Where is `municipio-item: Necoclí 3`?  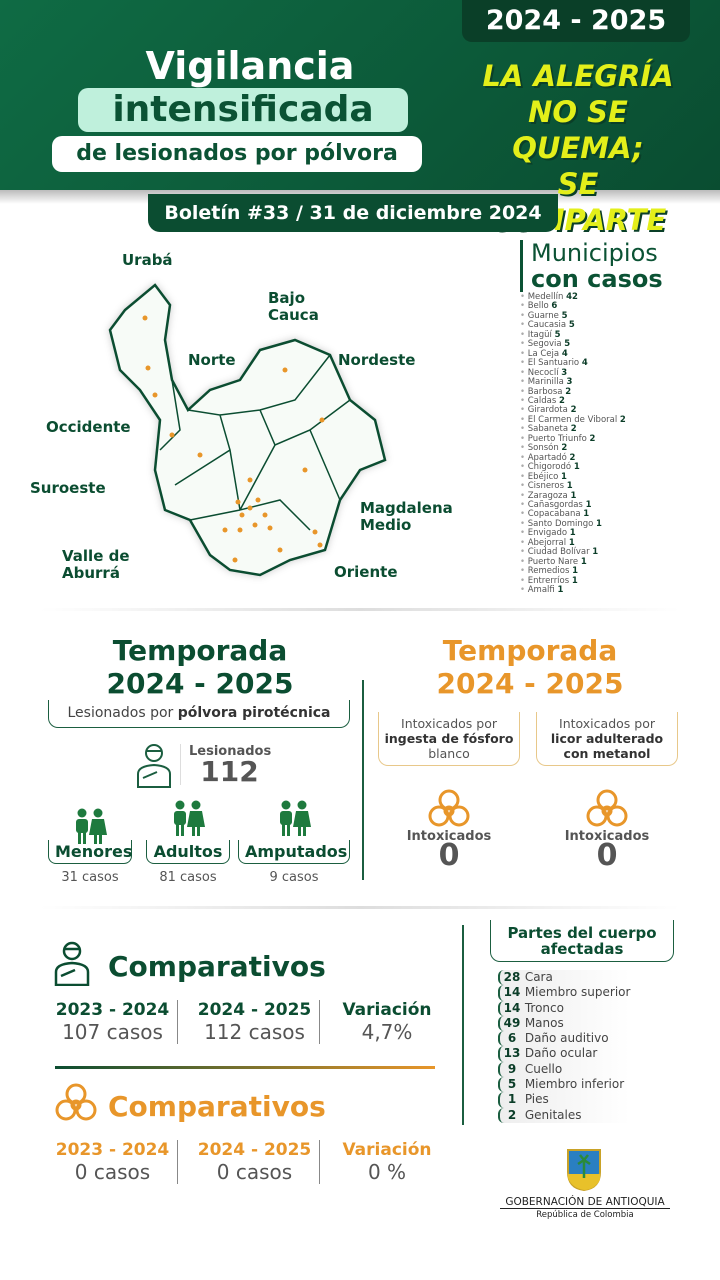
municipio-item: Necoclí 3 is located at coordinates (573, 372).